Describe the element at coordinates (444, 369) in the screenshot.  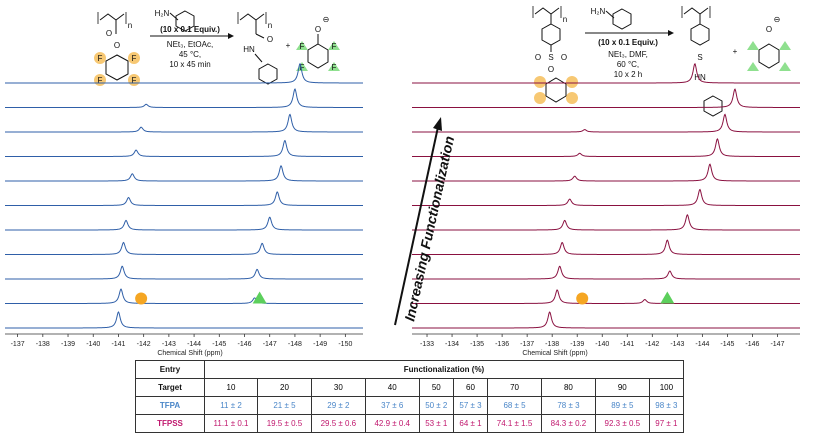
I see `functionalization-header: Functionalization (%)` at that location.